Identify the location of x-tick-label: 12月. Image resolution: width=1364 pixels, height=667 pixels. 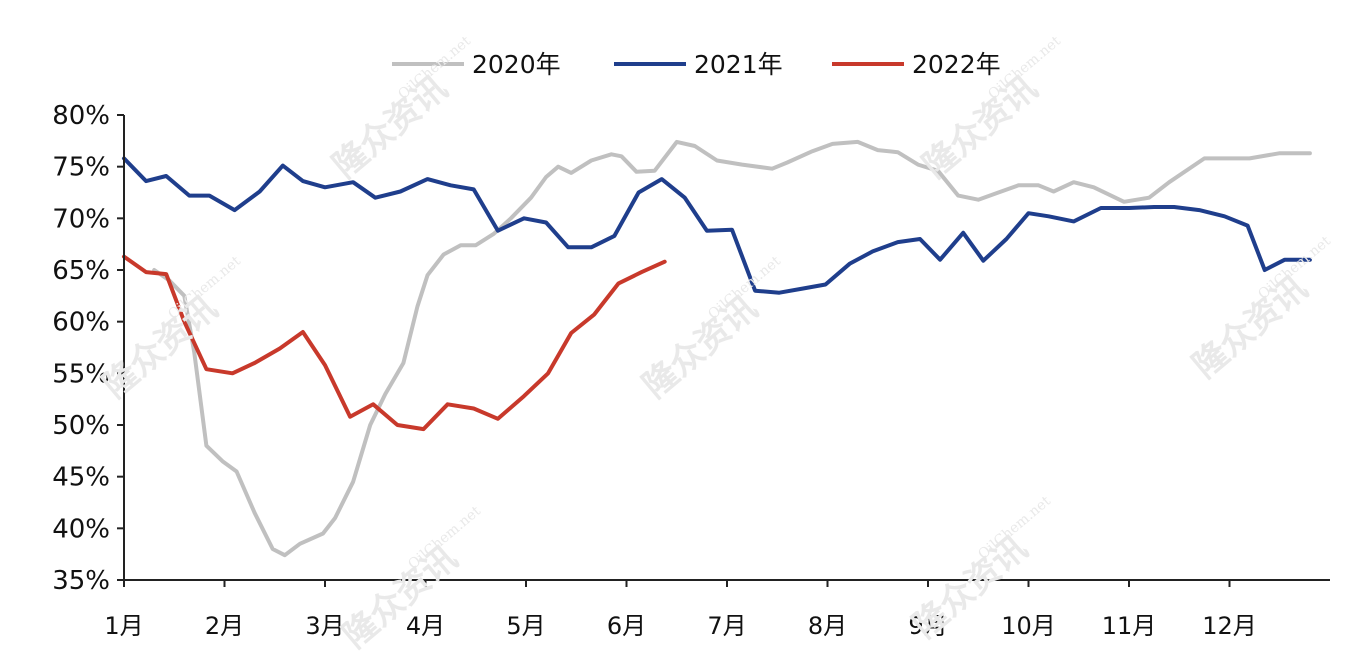
(1229, 626).